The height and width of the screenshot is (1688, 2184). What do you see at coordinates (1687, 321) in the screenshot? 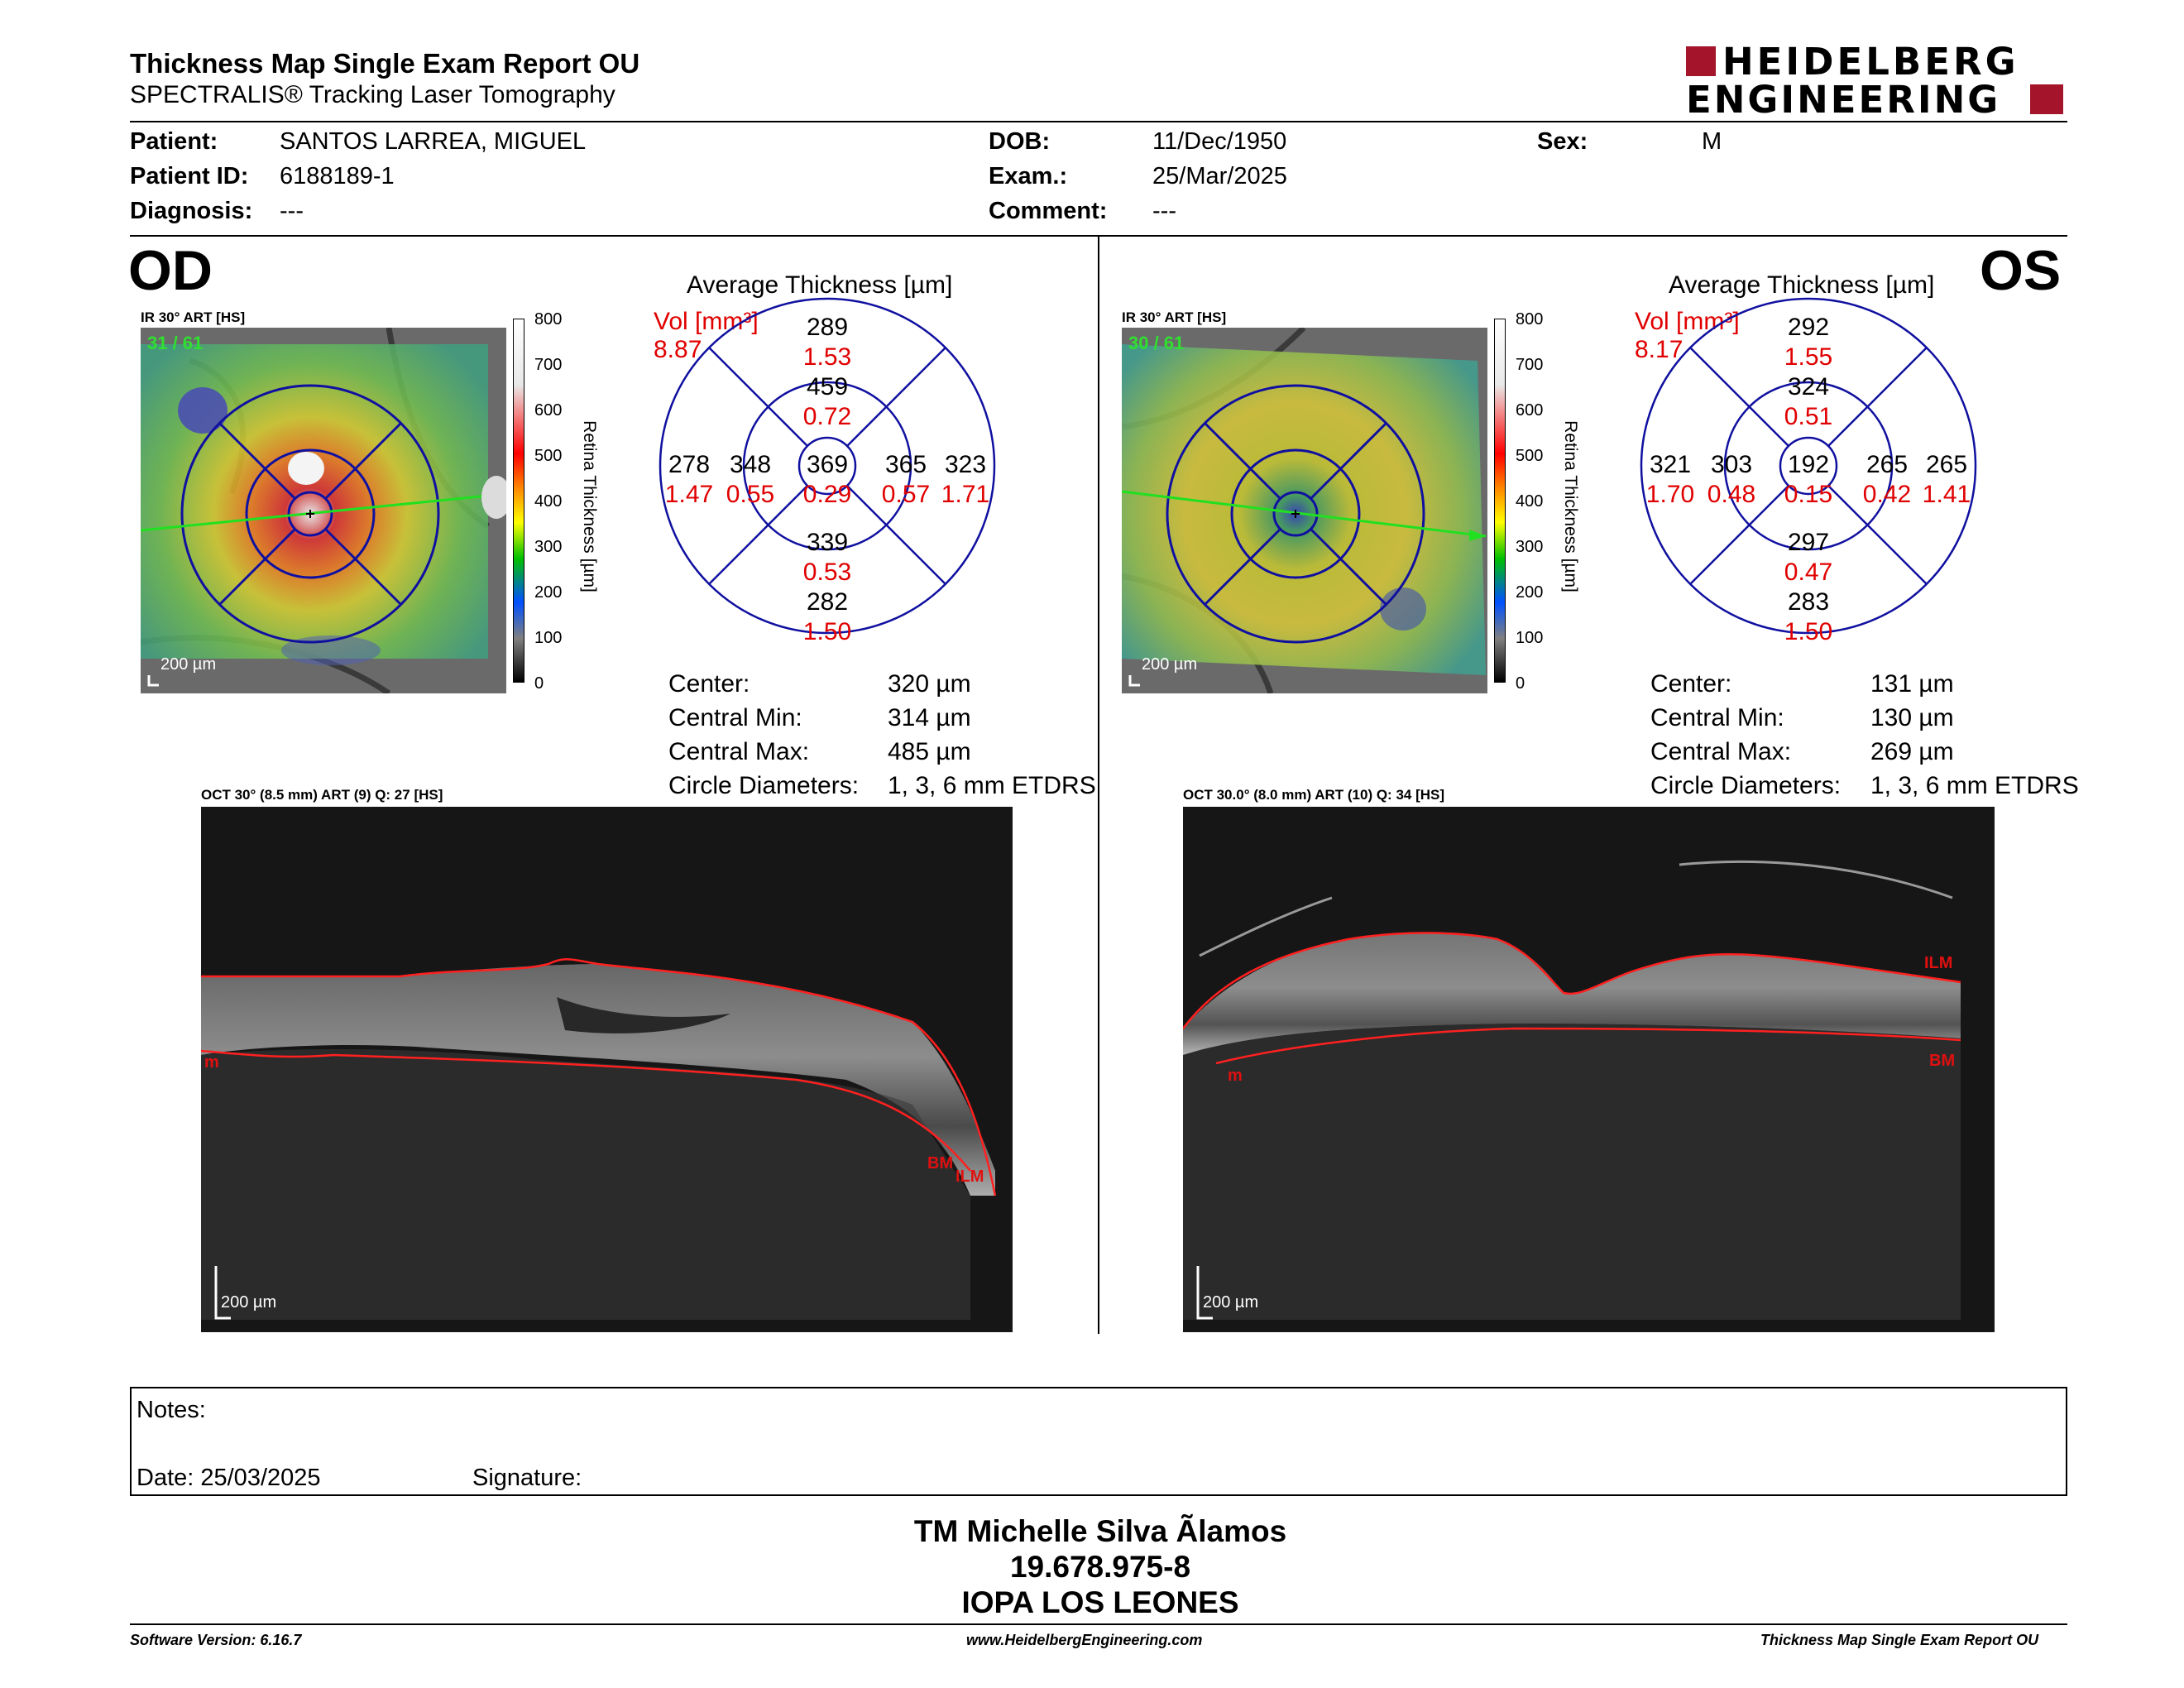
I see `os-vol-label: Vol [mm³]` at bounding box center [1687, 321].